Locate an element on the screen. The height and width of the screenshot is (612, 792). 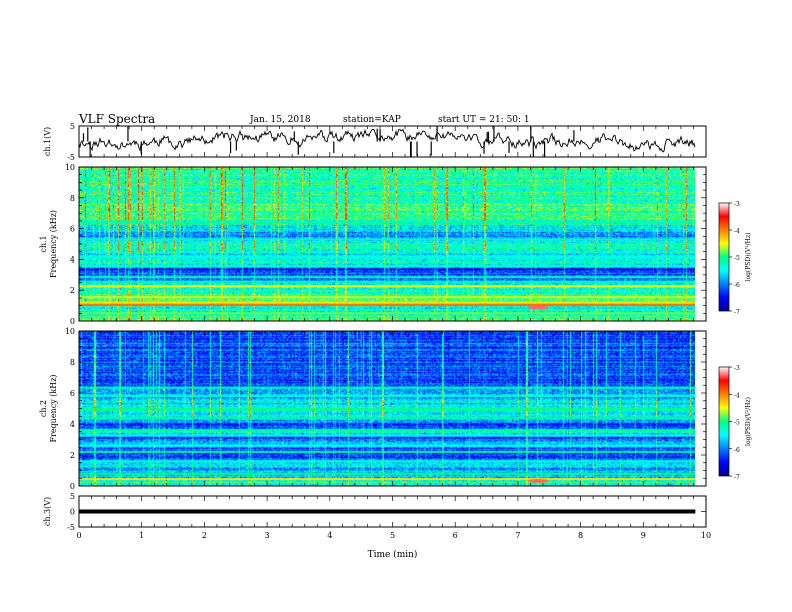
waveform-ch3-ylabel: ch.3(V) is located at coordinates (47, 511).